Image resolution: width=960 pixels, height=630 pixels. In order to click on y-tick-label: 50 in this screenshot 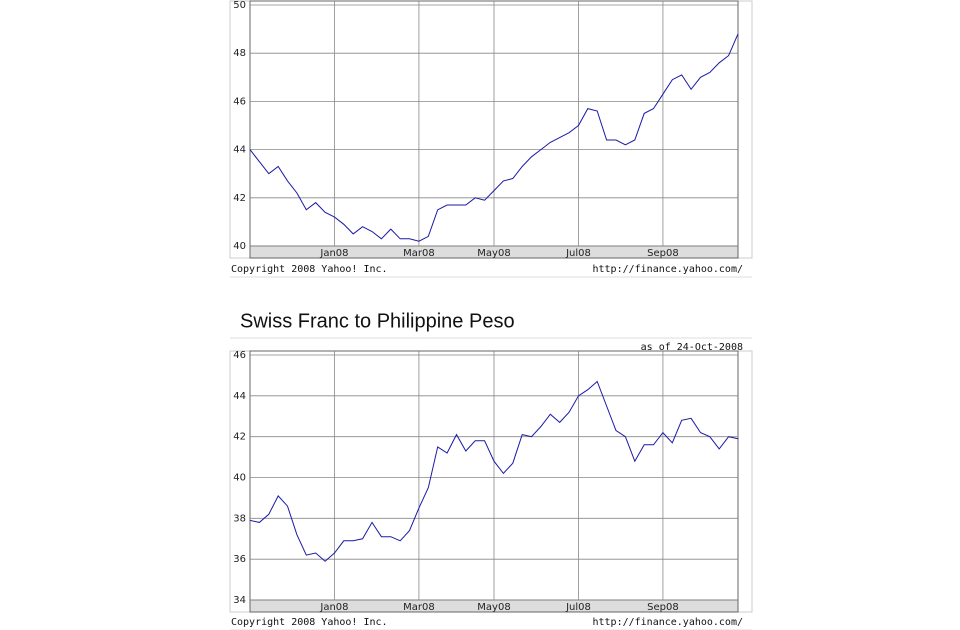, I will do `click(239, 5)`.